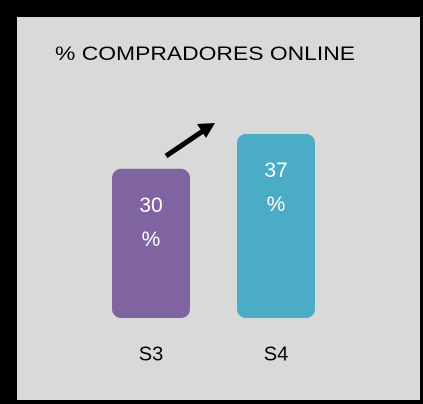 Image resolution: width=423 pixels, height=404 pixels. Describe the element at coordinates (206, 130) in the screenshot. I see `arrow-head` at that location.